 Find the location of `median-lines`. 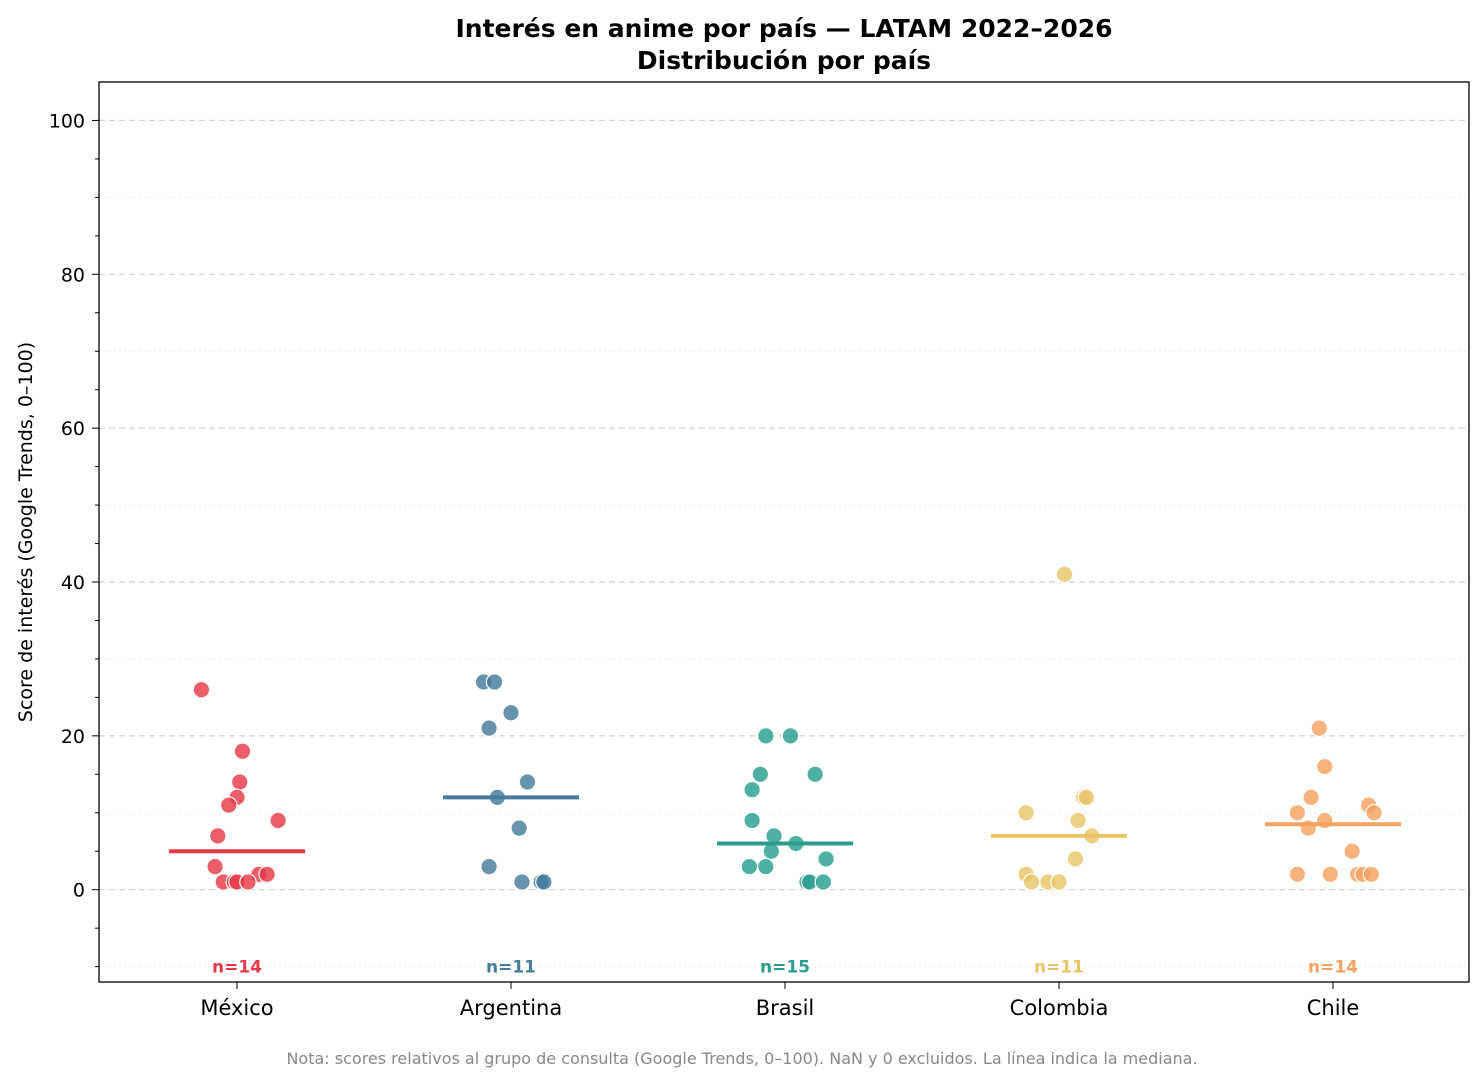

median-lines is located at coordinates (785, 824).